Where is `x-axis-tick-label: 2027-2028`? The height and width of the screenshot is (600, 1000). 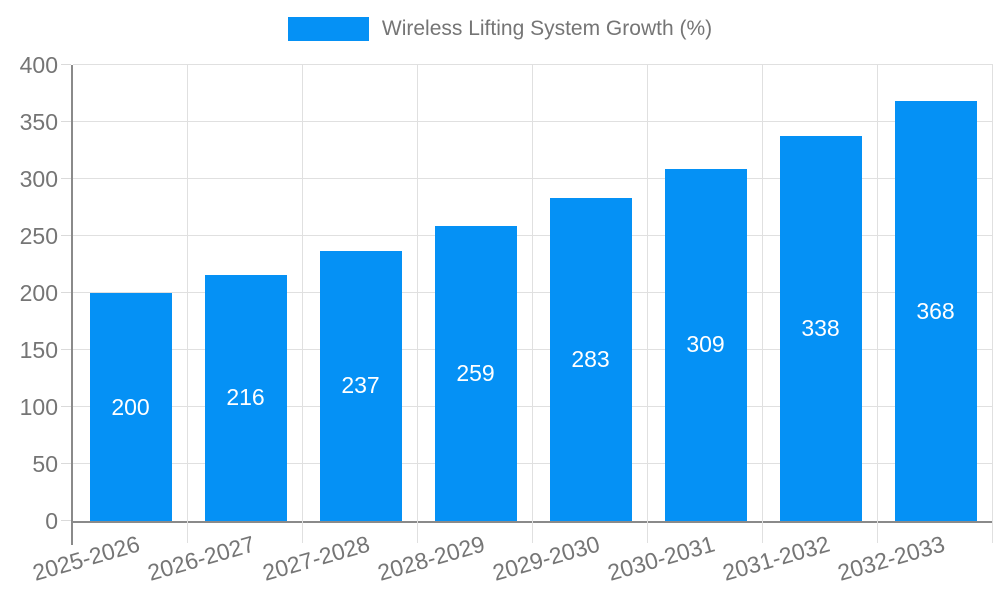
x-axis-tick-label: 2027-2028 is located at coordinates (316, 558).